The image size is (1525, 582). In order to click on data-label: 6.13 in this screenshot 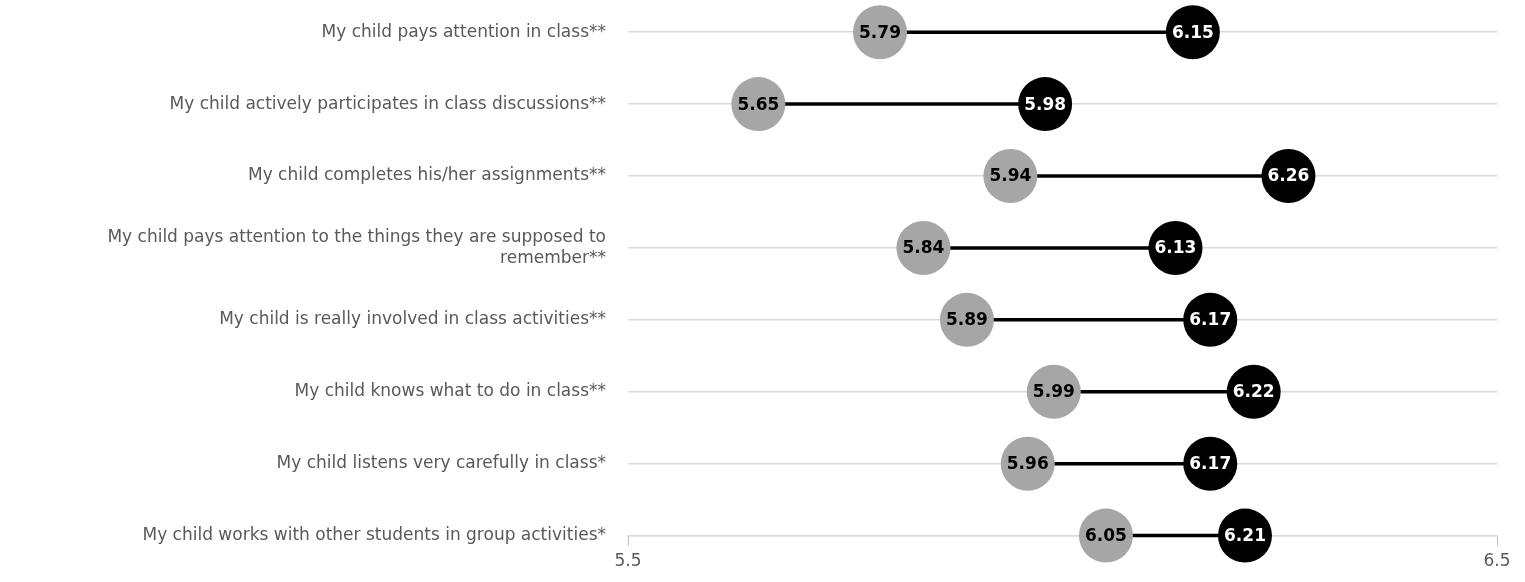, I will do `click(1175, 247)`.